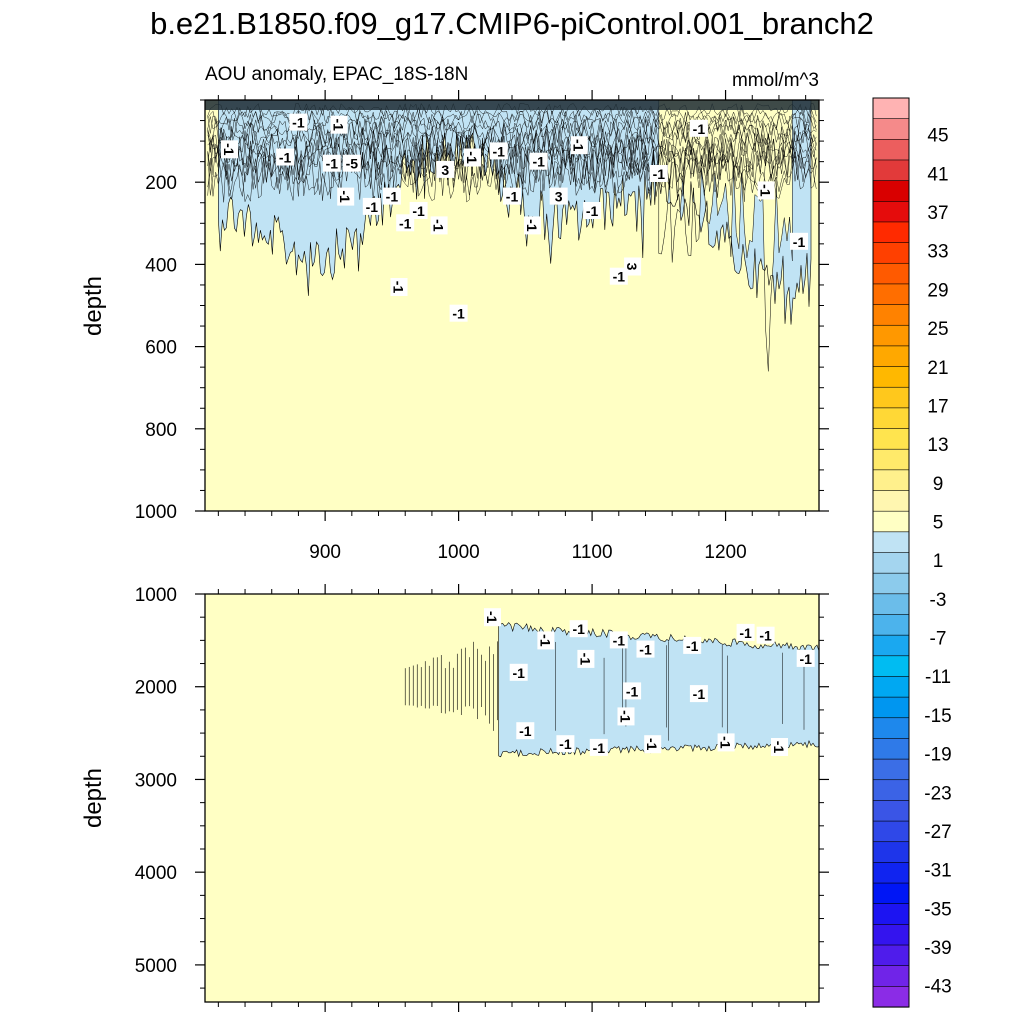  I want to click on surface-band, so click(512, 105).